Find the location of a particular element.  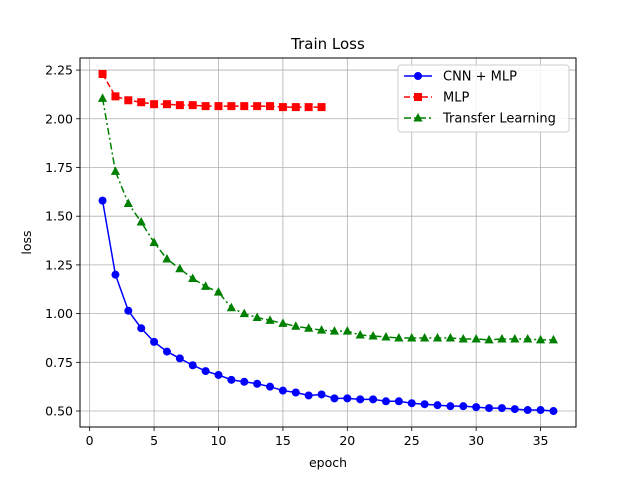

series-mlp is located at coordinates (212, 90).